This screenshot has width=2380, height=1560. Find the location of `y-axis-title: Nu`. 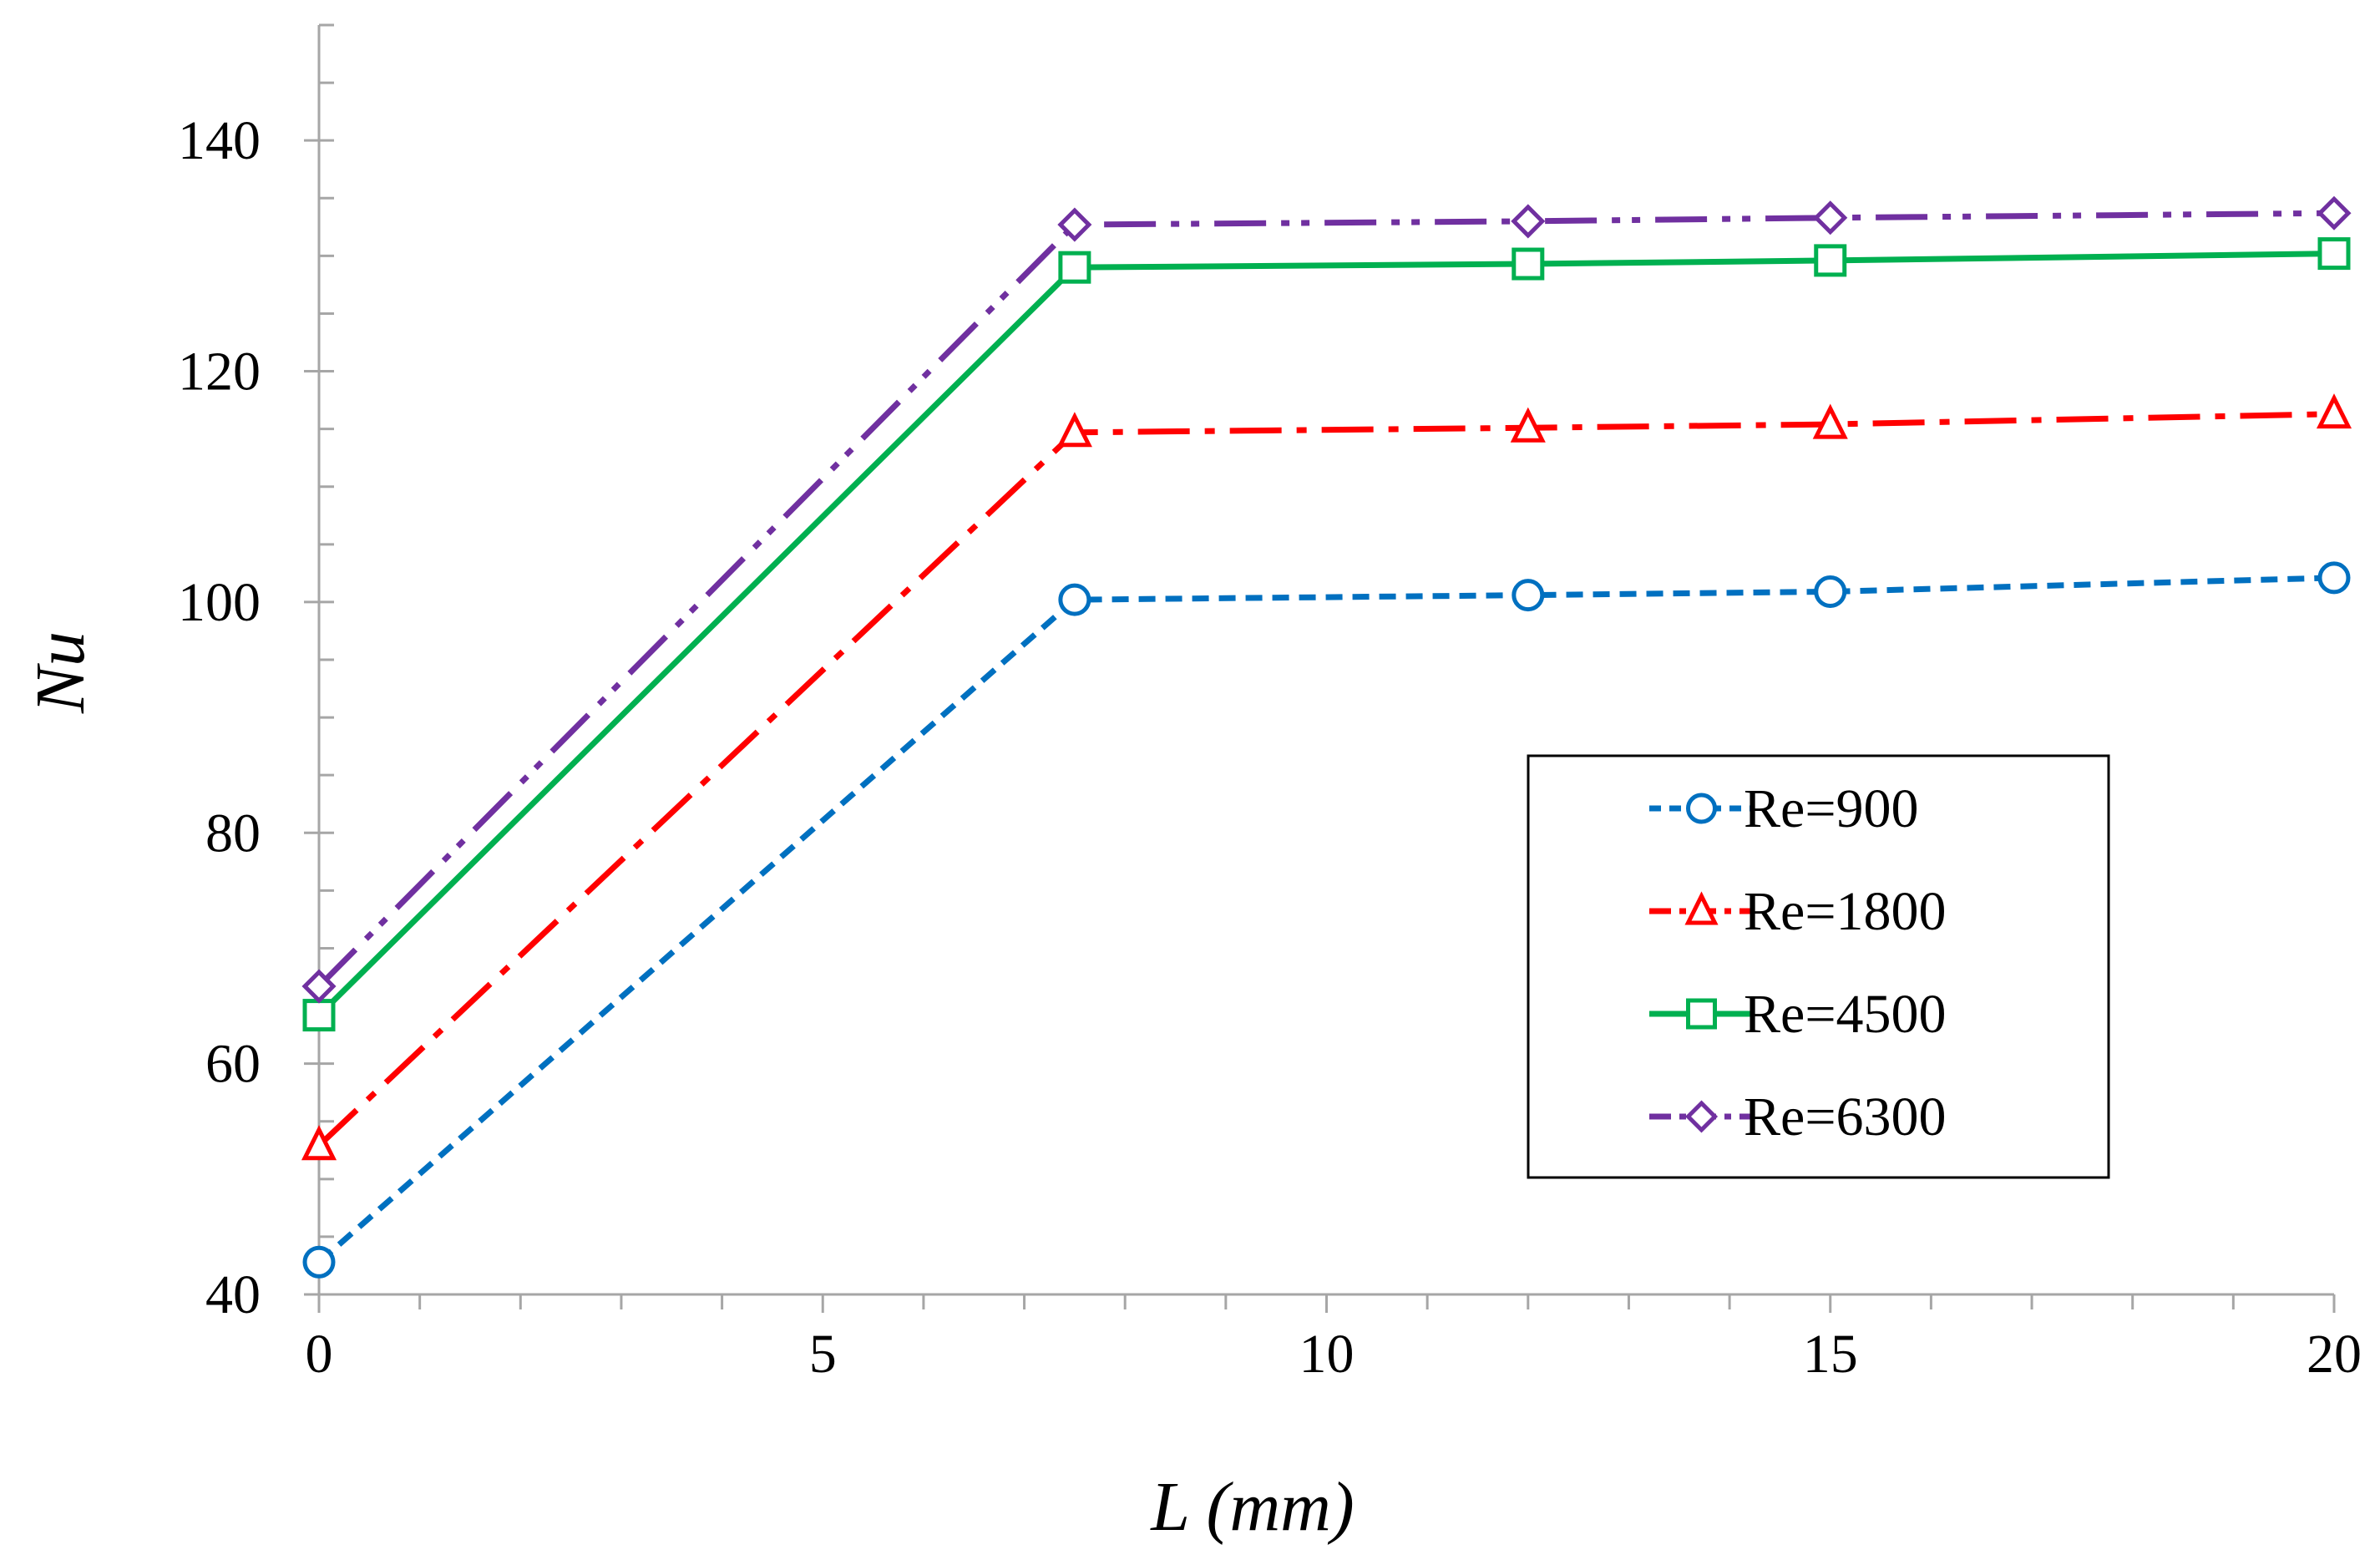

y-axis-title: Nu is located at coordinates (61, 672).